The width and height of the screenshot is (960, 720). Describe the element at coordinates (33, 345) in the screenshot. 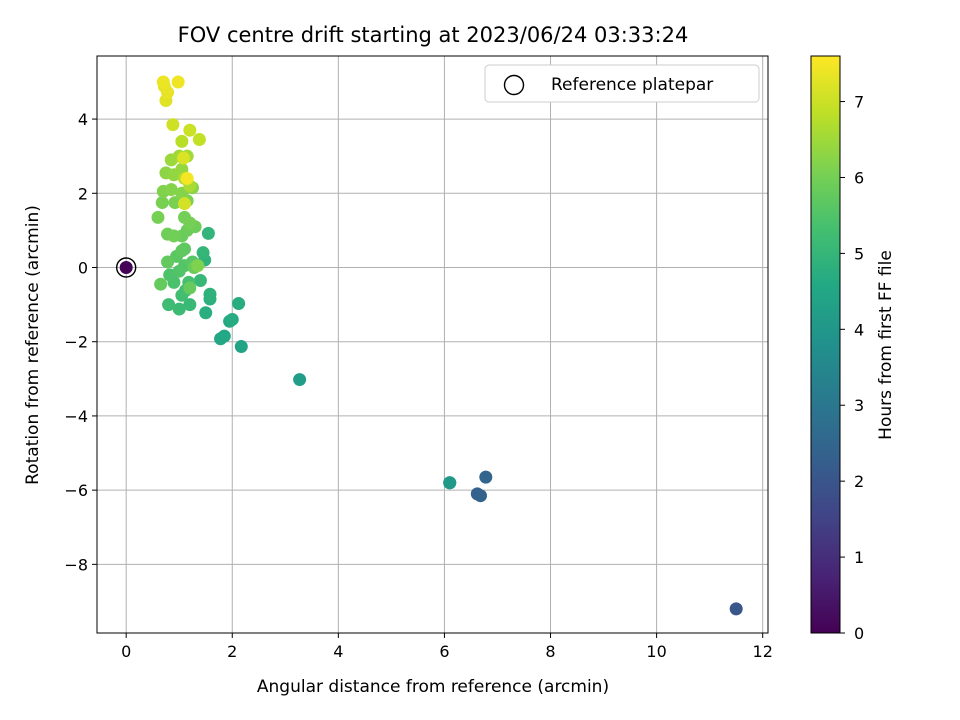

I see `y-axis-label: Rotation from reference (arcmin)` at that location.